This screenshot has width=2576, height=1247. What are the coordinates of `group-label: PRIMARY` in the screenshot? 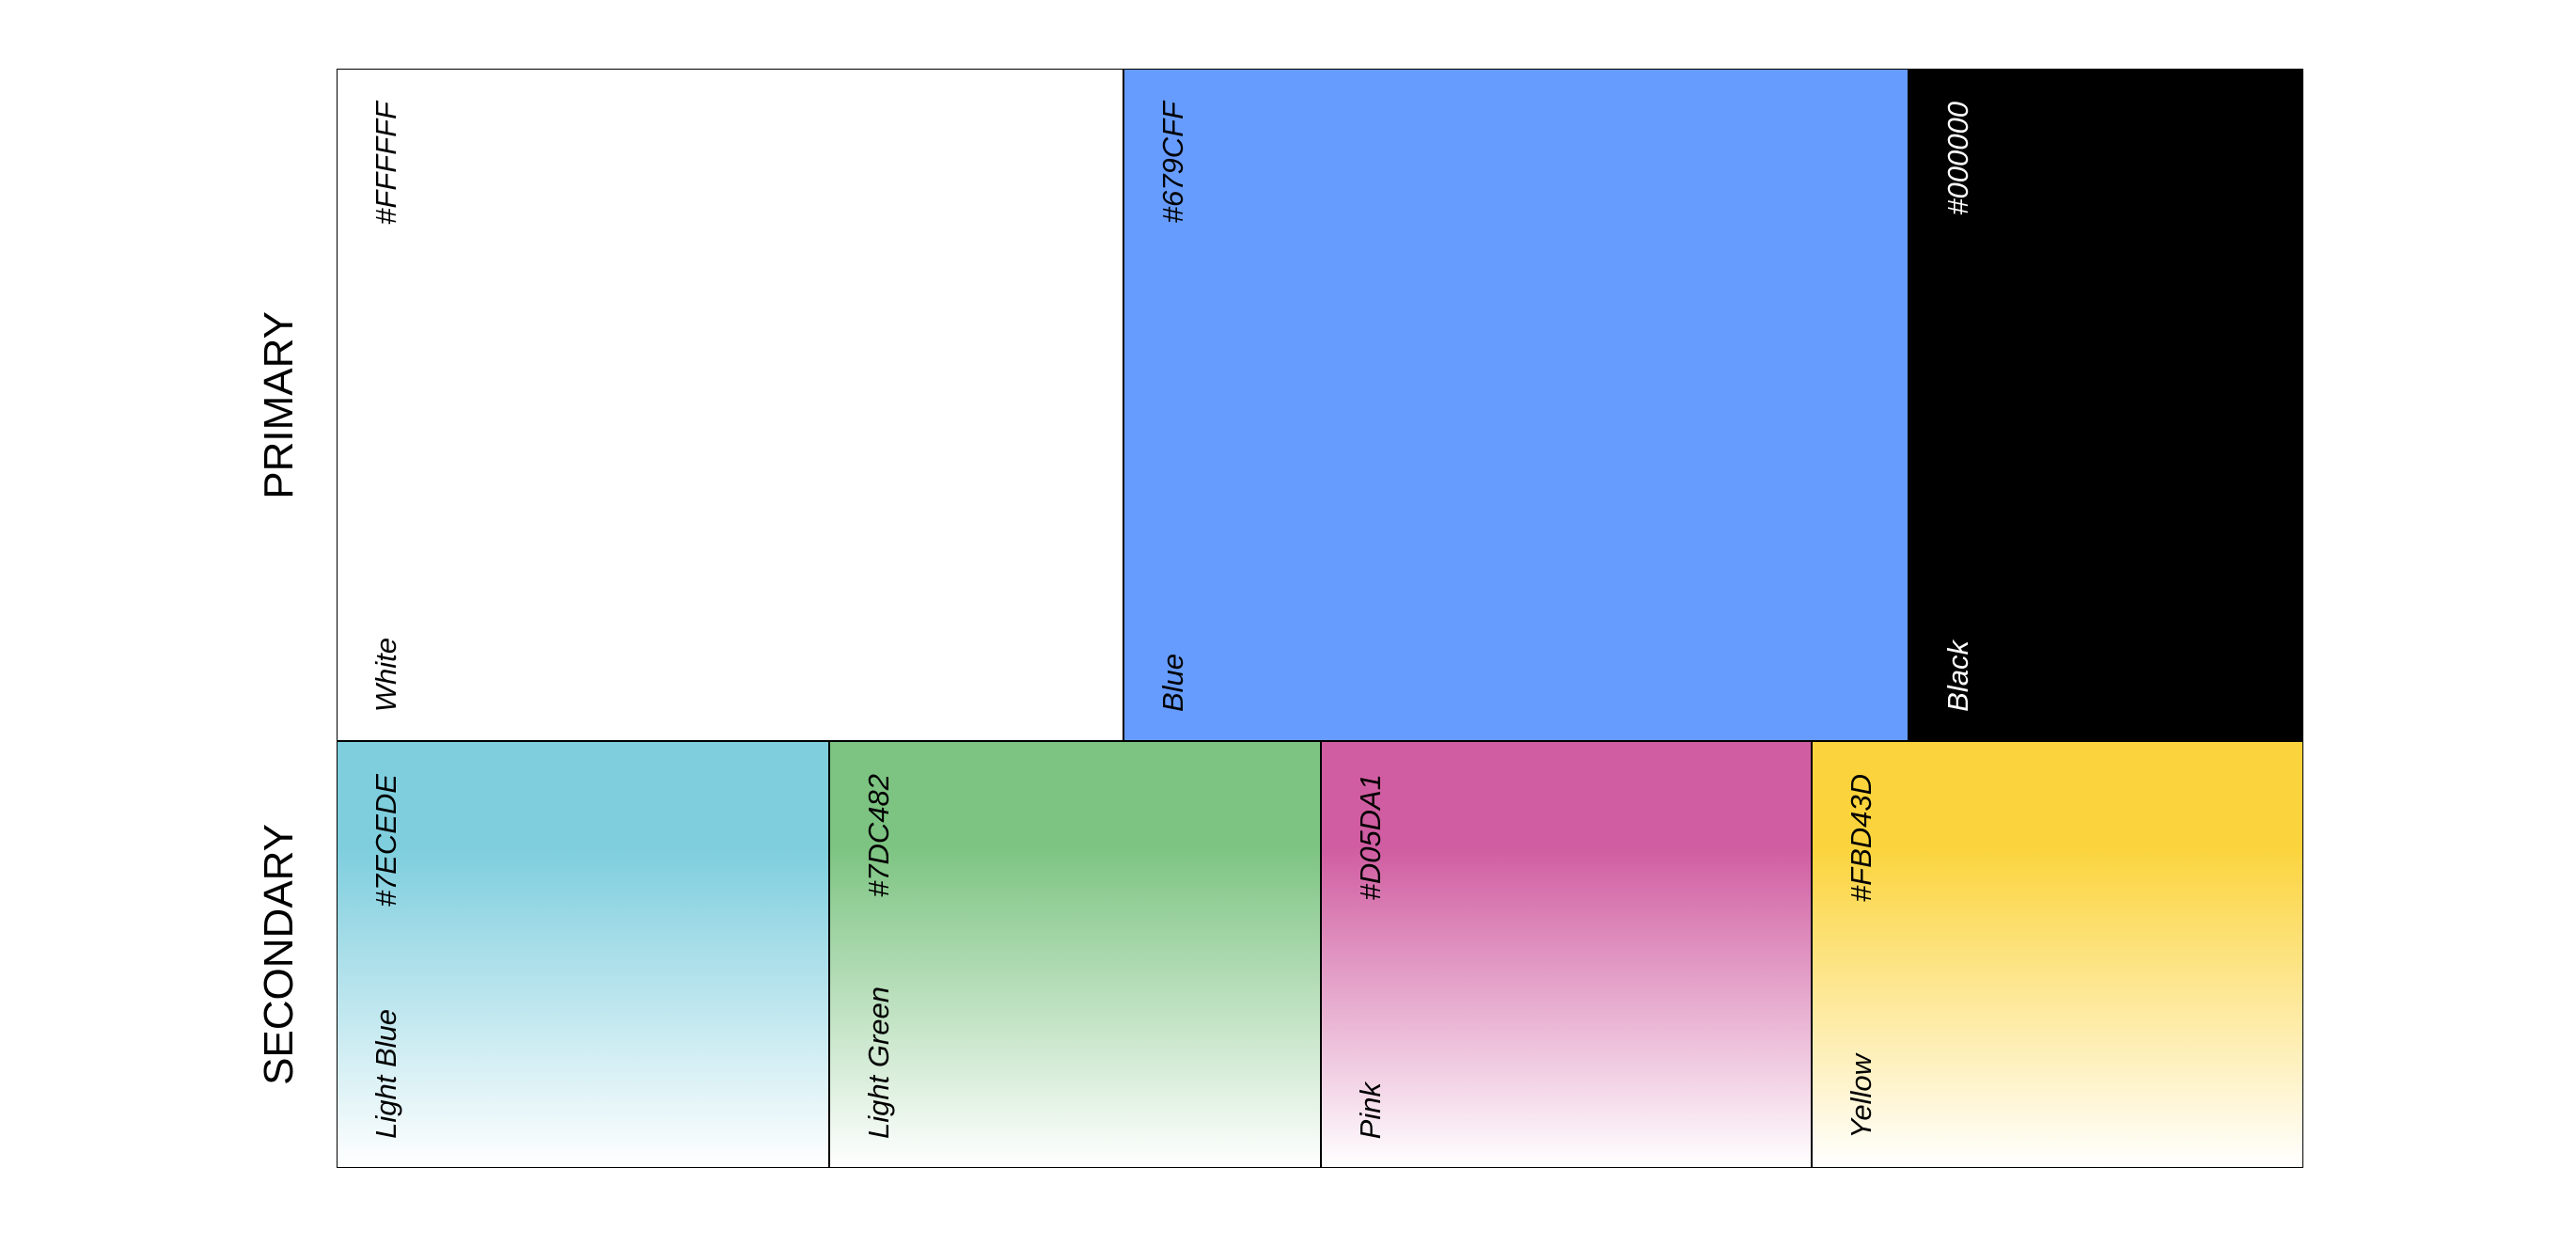 It's located at (279, 404).